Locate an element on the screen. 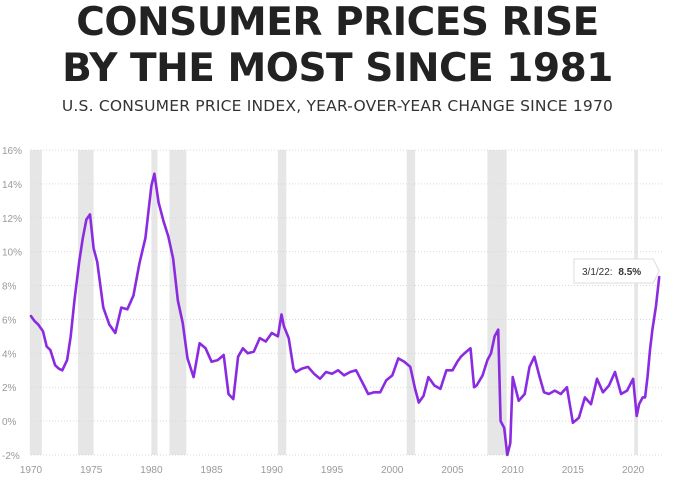 The height and width of the screenshot is (488, 675). chart-title-line-1: CONSUMER PRICES RISE is located at coordinates (337, 22).